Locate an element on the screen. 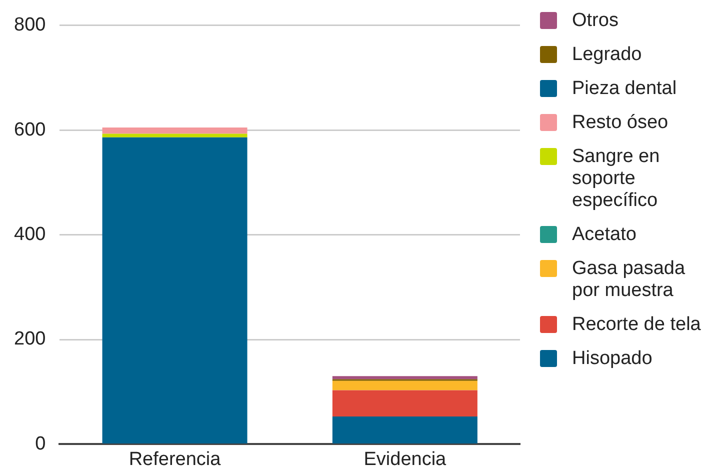  legend-label: Legrado is located at coordinates (607, 55).